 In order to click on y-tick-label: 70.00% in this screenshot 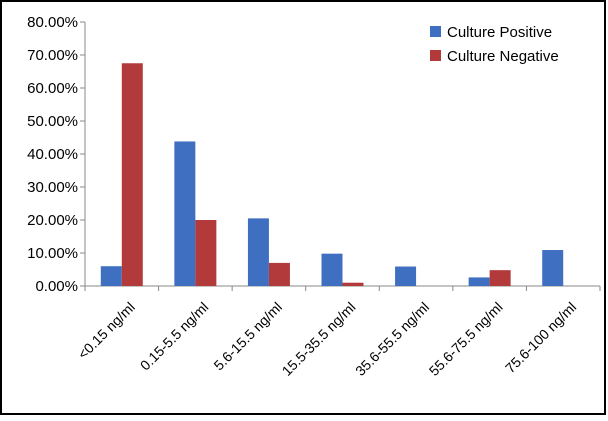, I will do `click(52, 55)`.